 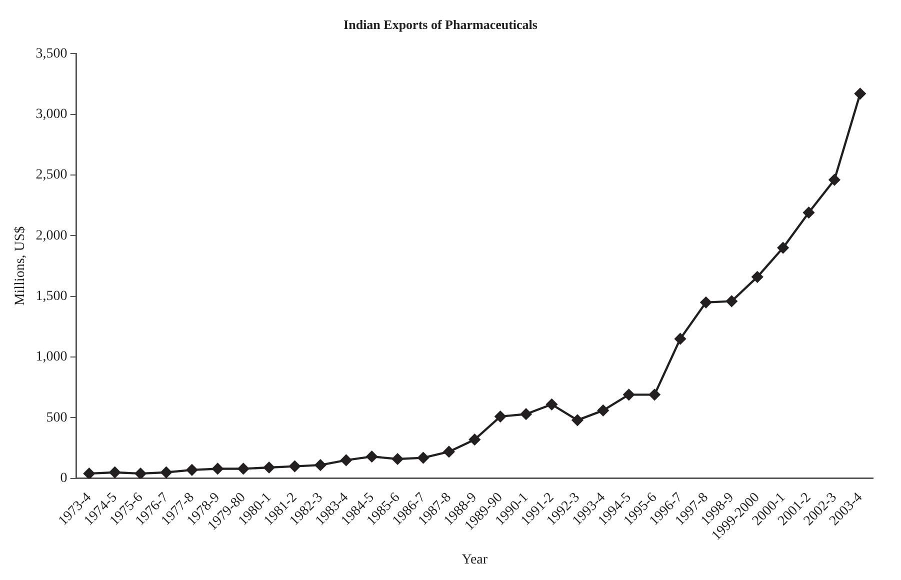 What do you see at coordinates (52, 54) in the screenshot?
I see `y-tick-label: 3,500` at bounding box center [52, 54].